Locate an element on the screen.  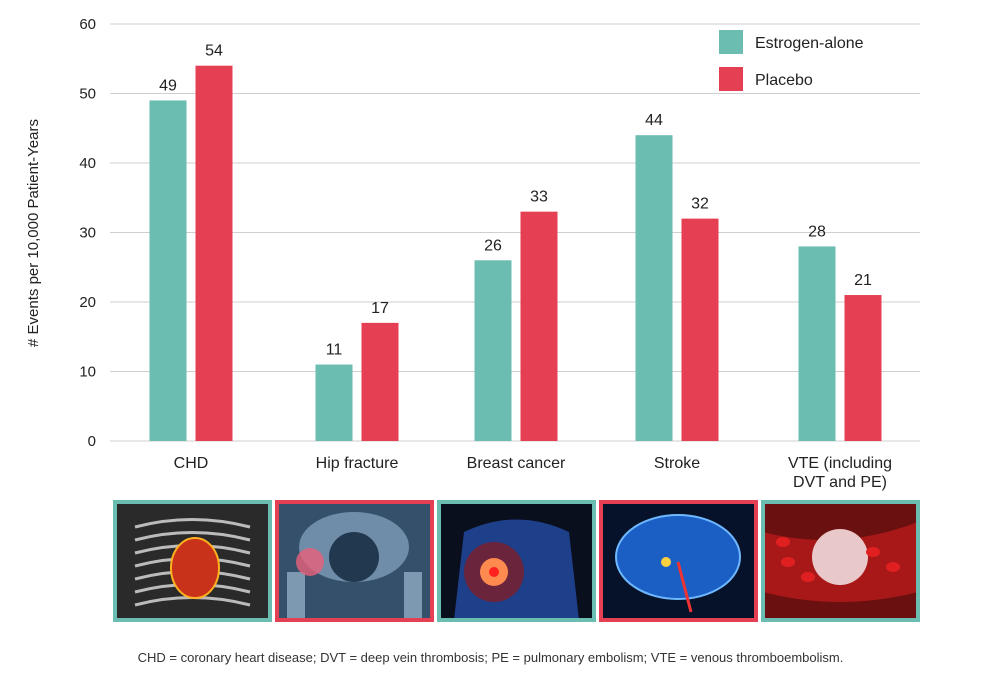
x-tick-label: DVT and PE) is located at coordinates (840, 482).